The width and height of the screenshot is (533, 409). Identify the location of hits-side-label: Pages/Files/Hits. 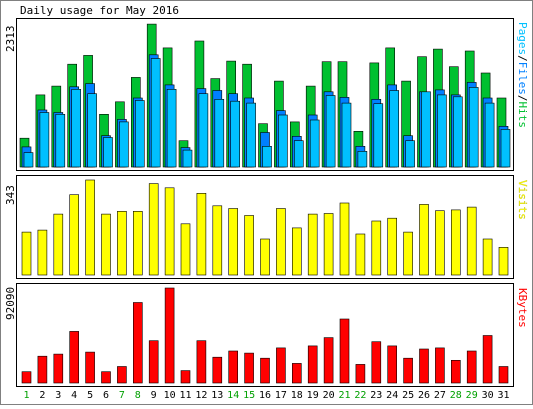
(522, 75).